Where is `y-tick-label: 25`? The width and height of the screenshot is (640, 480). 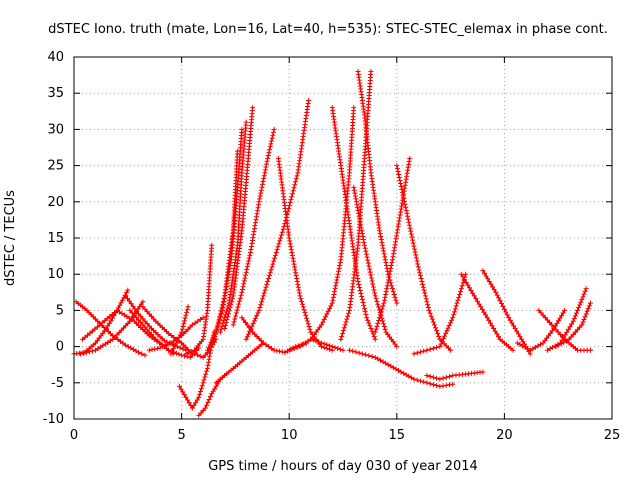 y-tick-label: 25 is located at coordinates (55, 166).